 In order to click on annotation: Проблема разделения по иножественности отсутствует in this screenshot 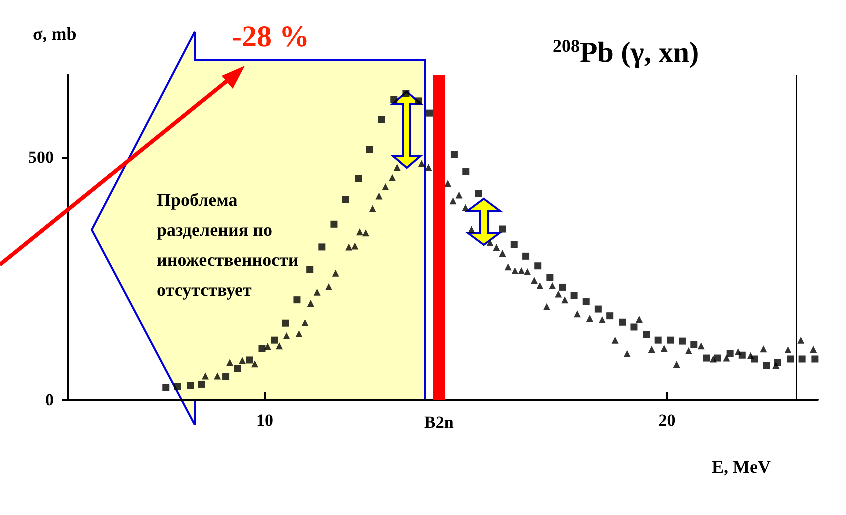, I will do `click(228, 245)`.